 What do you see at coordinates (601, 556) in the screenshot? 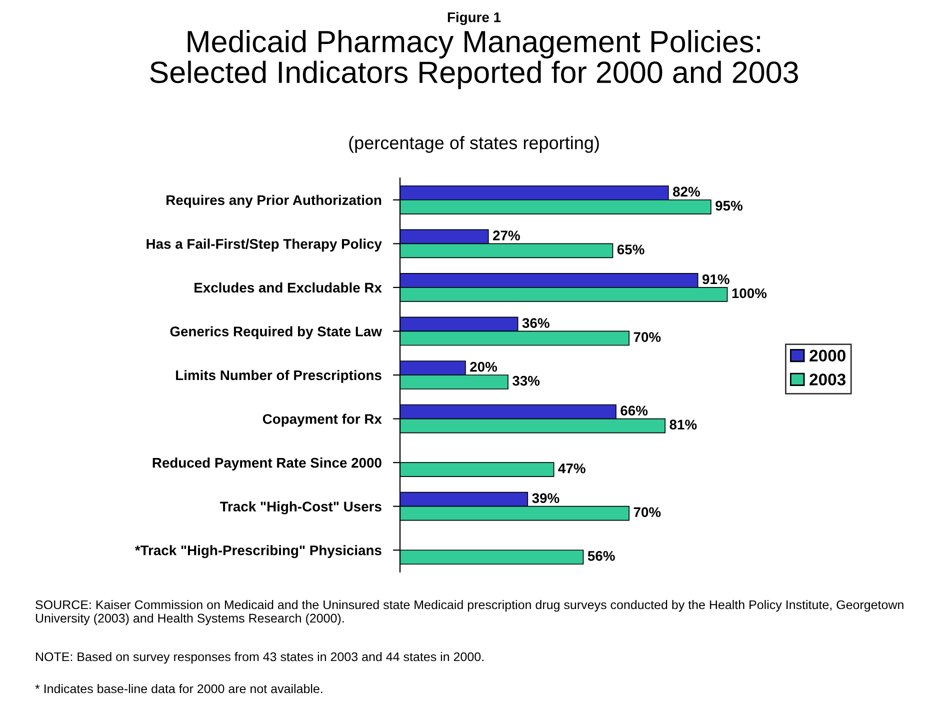
I see `data-label: 56%` at bounding box center [601, 556].